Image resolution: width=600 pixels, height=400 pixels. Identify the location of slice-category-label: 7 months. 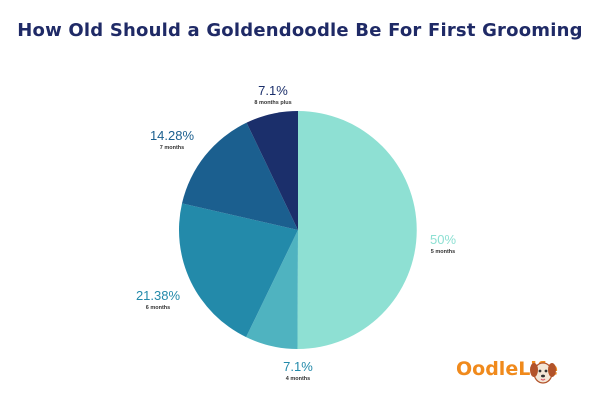
(172, 148).